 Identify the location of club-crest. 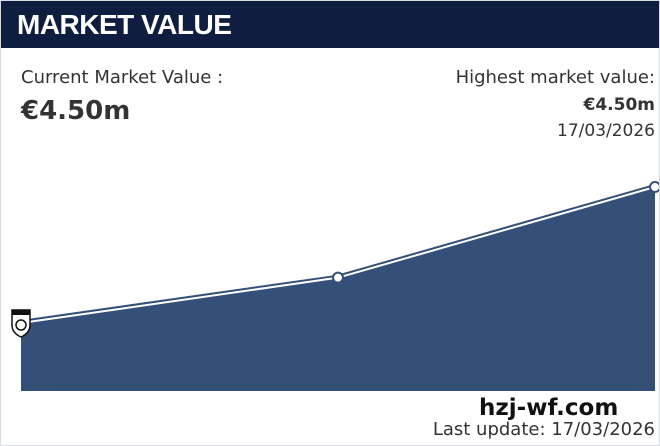
(21, 323).